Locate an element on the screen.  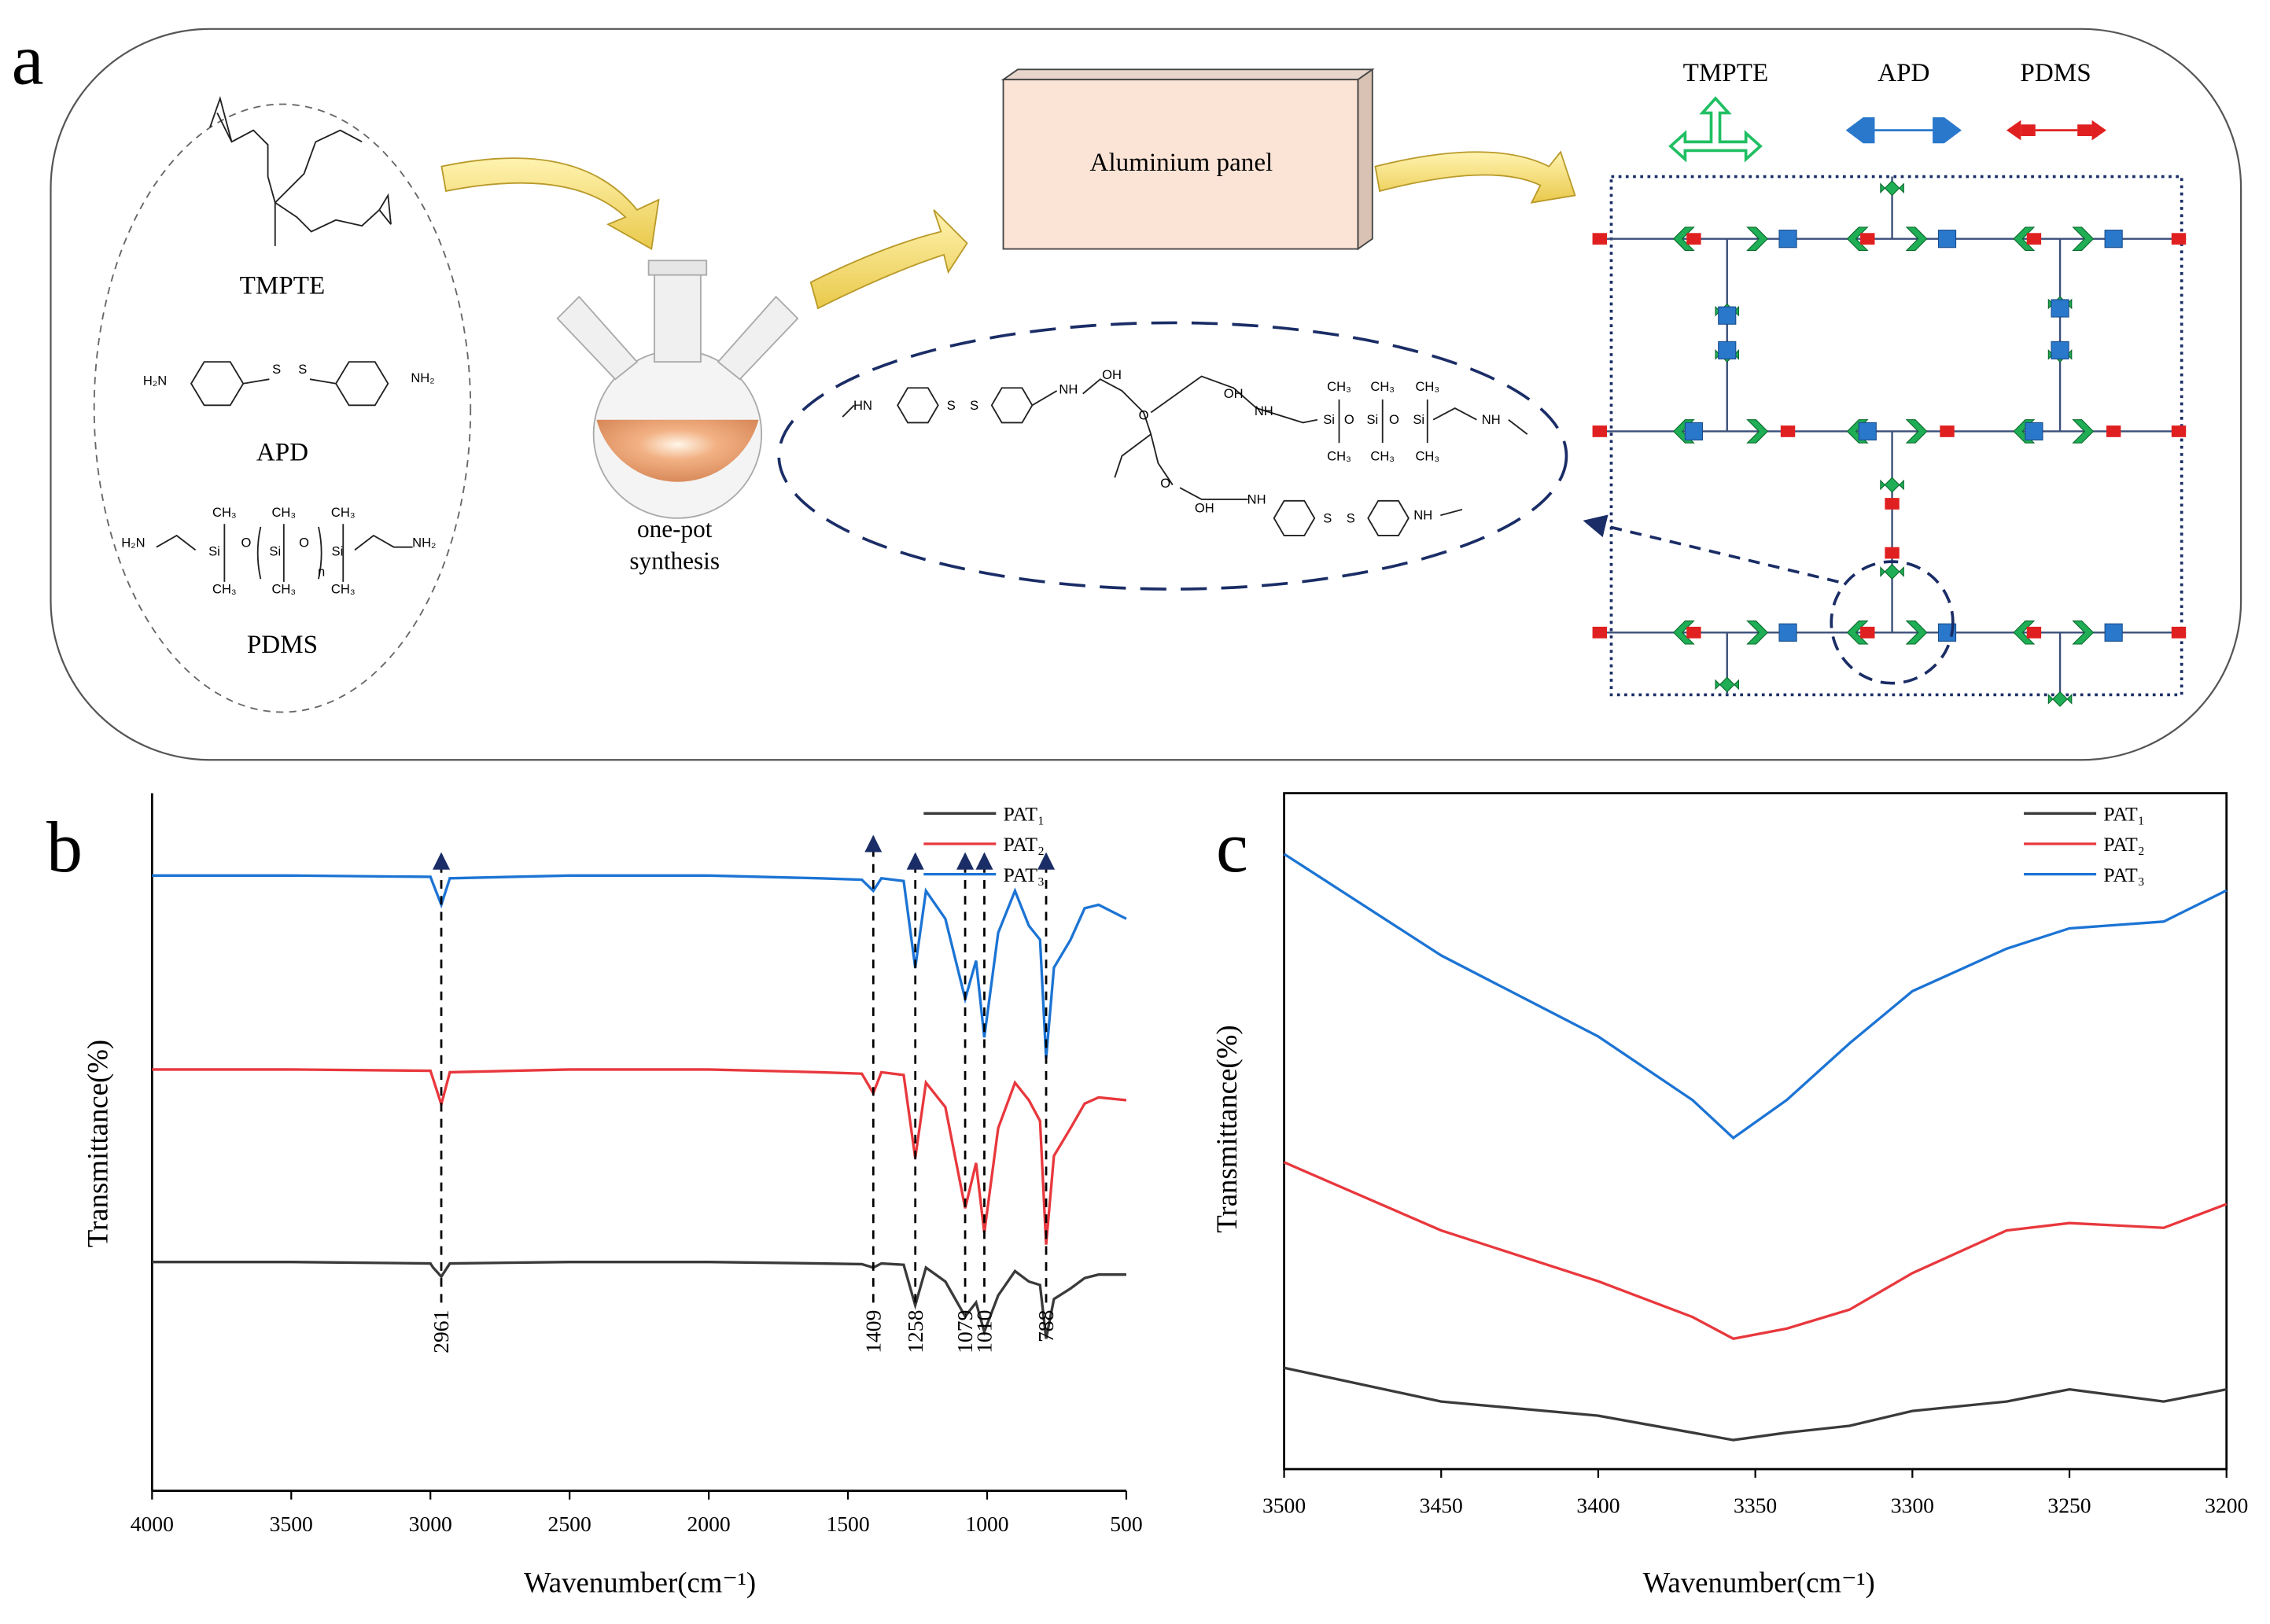
x-tick-label: 4000 is located at coordinates (152, 1524).